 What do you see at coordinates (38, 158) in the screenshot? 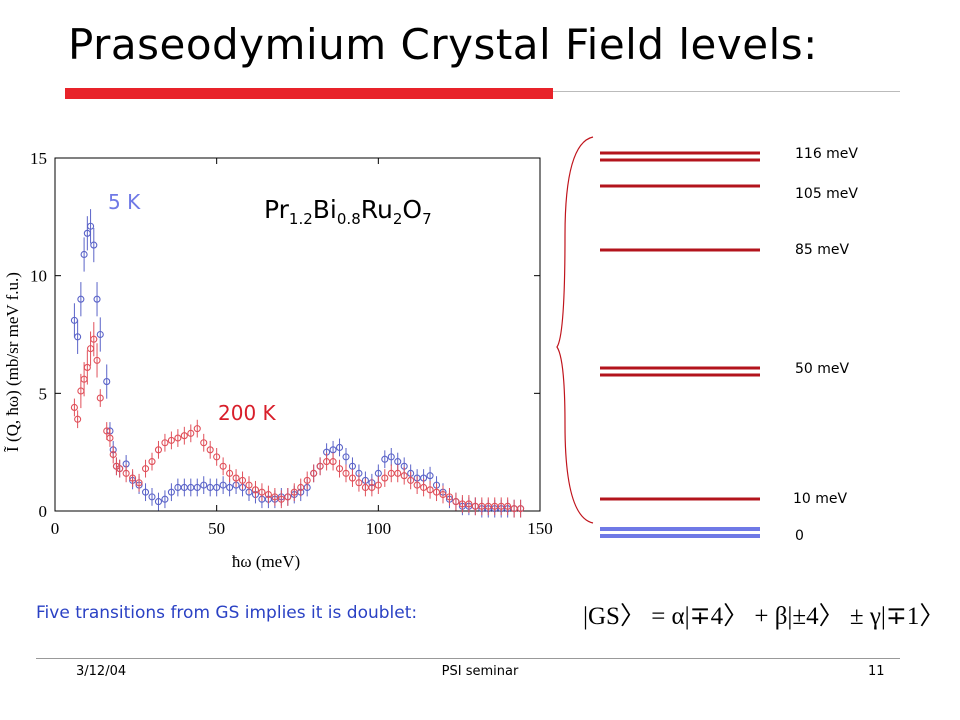
I see `y-tick-label: 15` at bounding box center [38, 158].